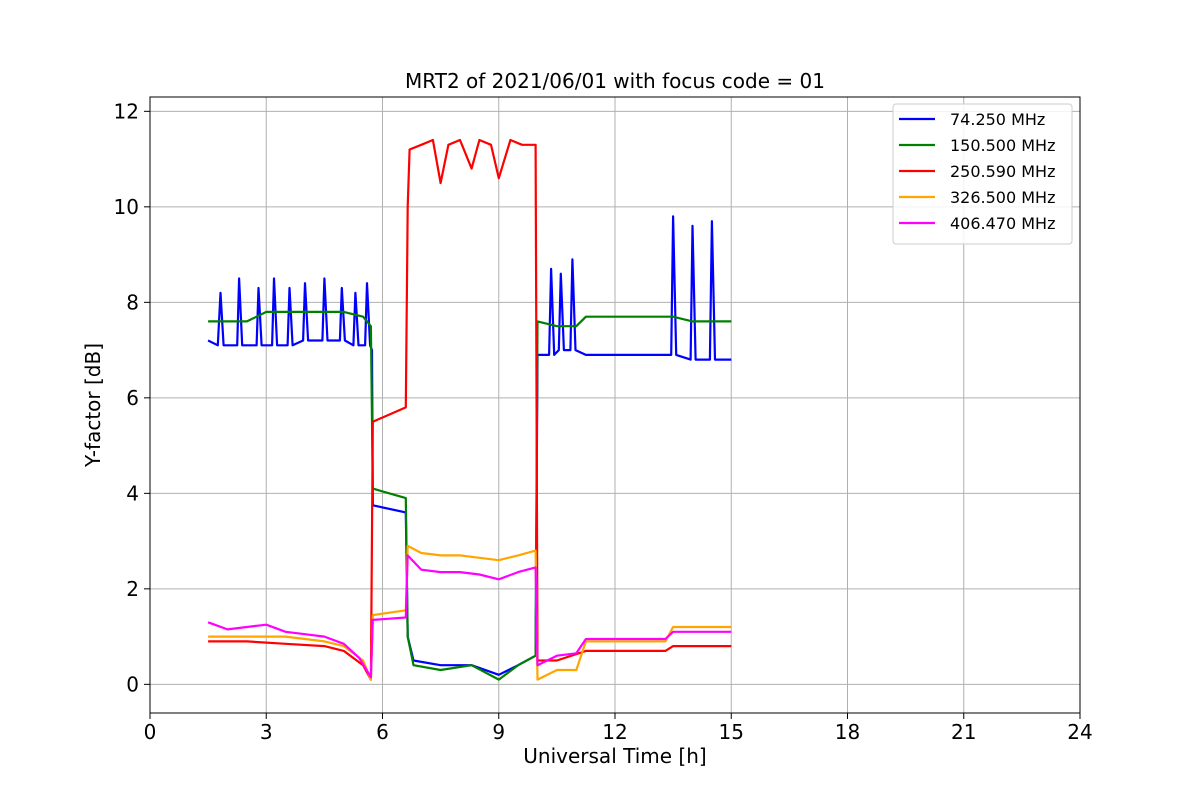 This screenshot has width=1200, height=800. Describe the element at coordinates (1002, 171) in the screenshot. I see `legend-entry: 250.590 MHz` at that location.